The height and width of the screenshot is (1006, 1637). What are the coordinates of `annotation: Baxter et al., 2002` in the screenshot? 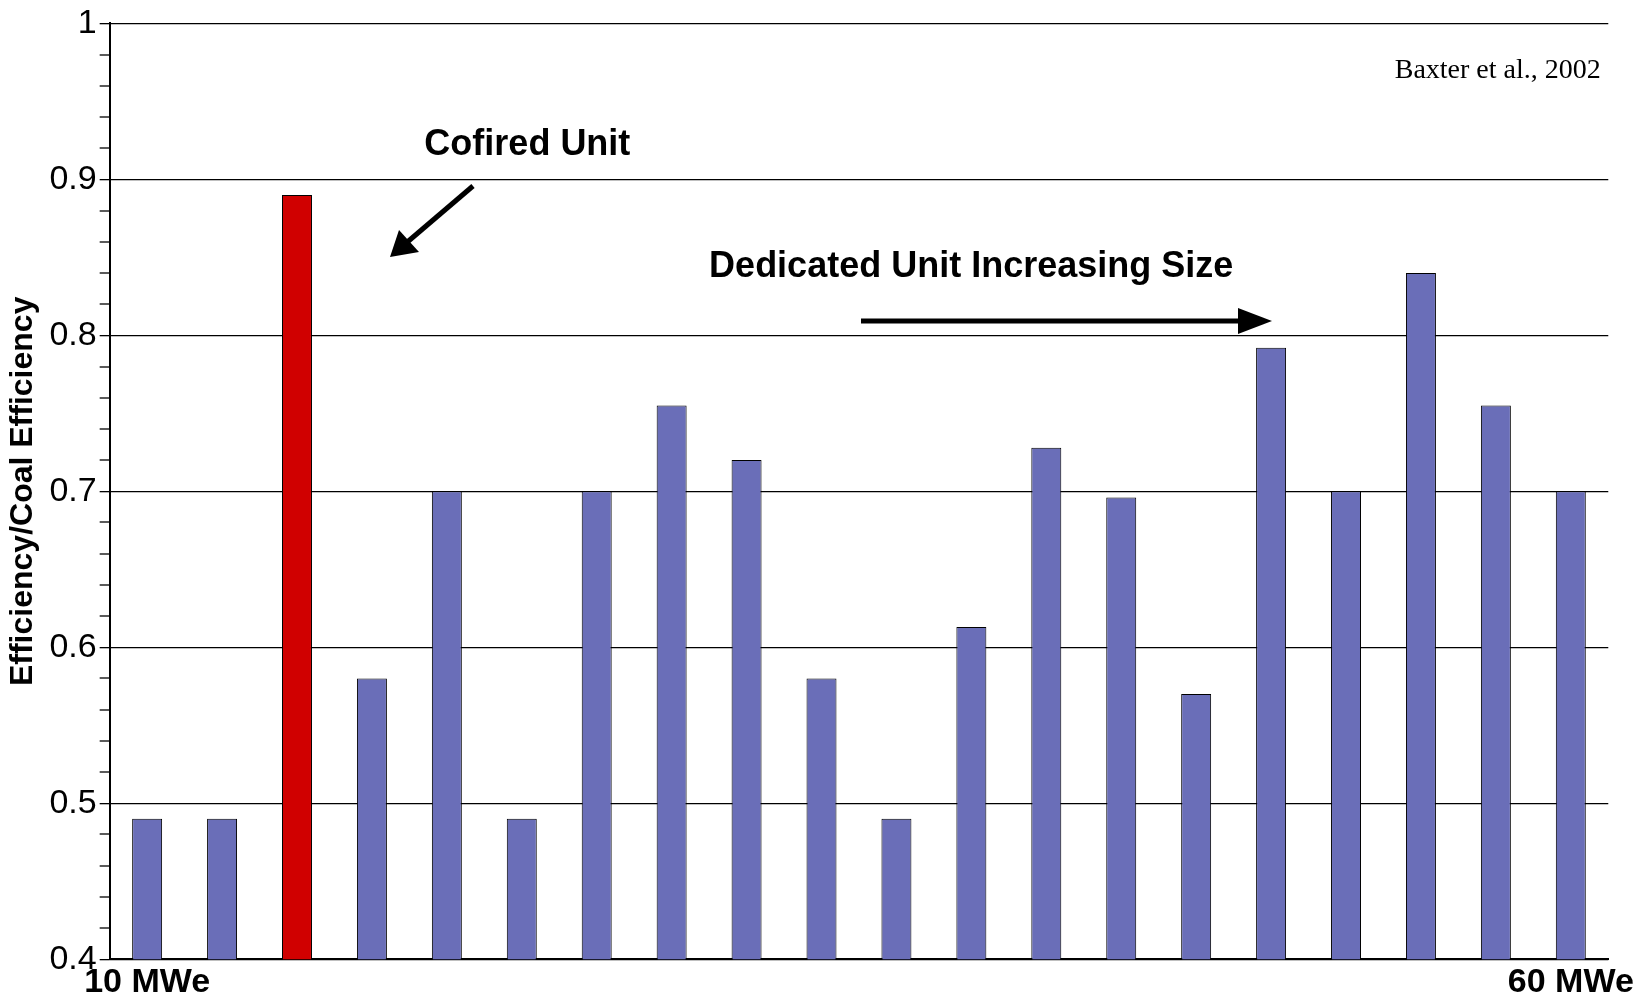 It's located at (1497, 68).